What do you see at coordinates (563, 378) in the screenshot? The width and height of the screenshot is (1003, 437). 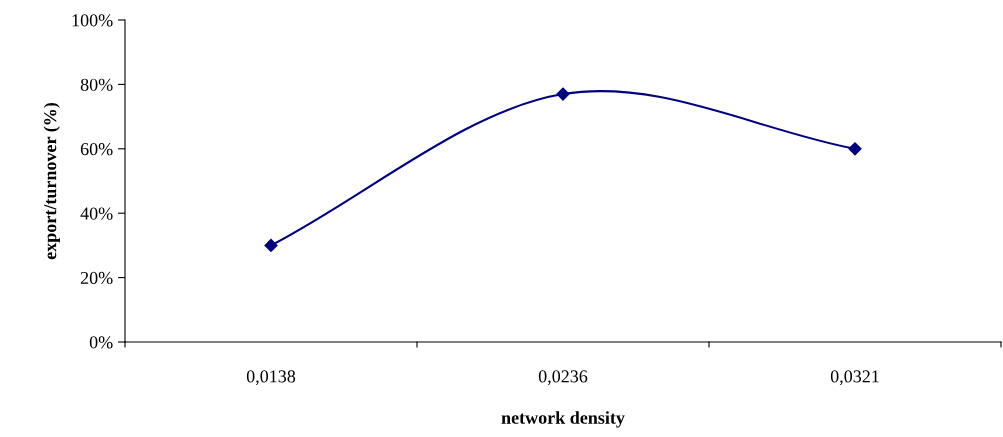 I see `x-tick-label: 0,0236` at bounding box center [563, 378].